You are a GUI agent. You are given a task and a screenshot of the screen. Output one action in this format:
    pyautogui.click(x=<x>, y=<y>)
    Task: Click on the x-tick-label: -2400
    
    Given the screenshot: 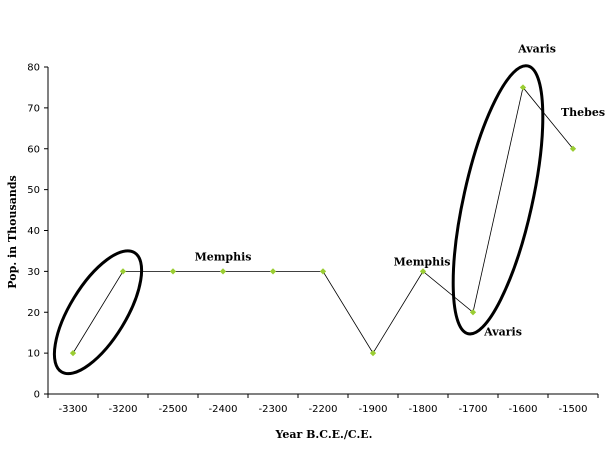 What is the action you would take?
    pyautogui.click(x=222, y=409)
    